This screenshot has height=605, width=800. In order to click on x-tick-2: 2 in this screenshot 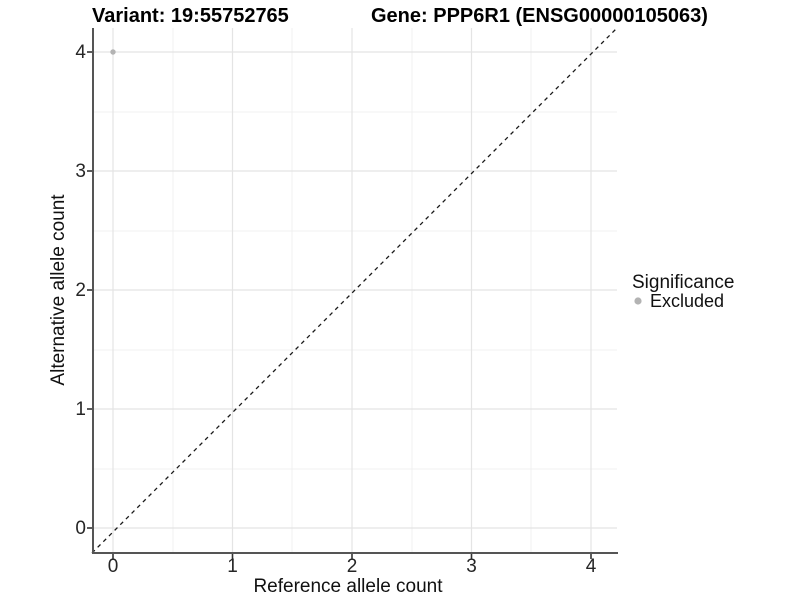, I will do `click(352, 566)`.